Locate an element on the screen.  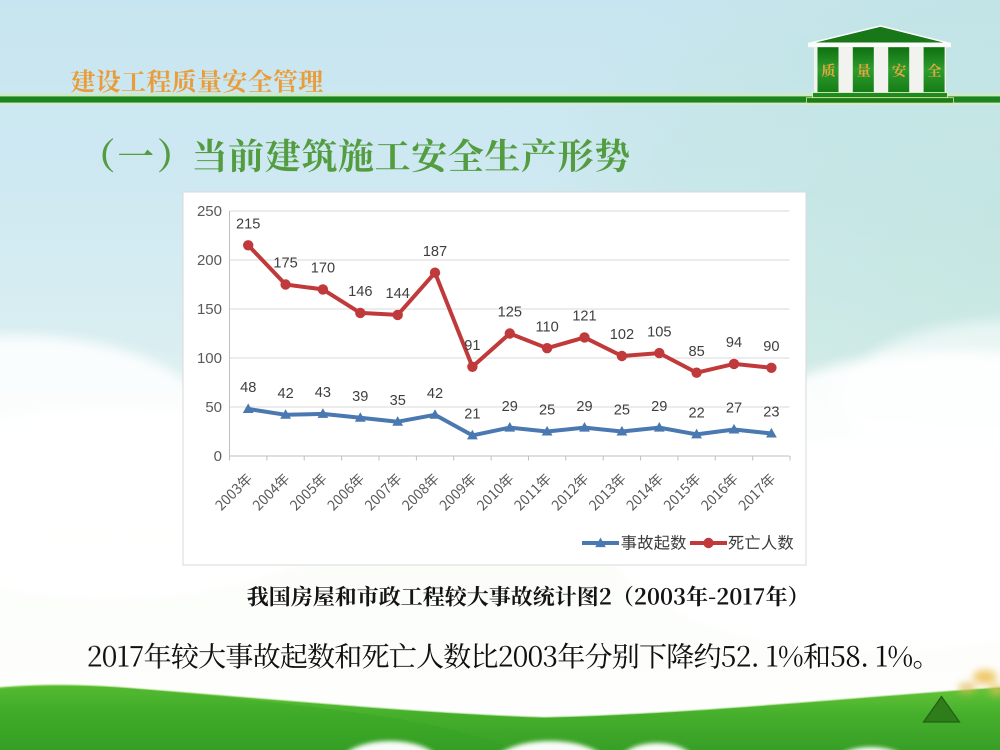
svg-text: 85 is located at coordinates (696, 352).